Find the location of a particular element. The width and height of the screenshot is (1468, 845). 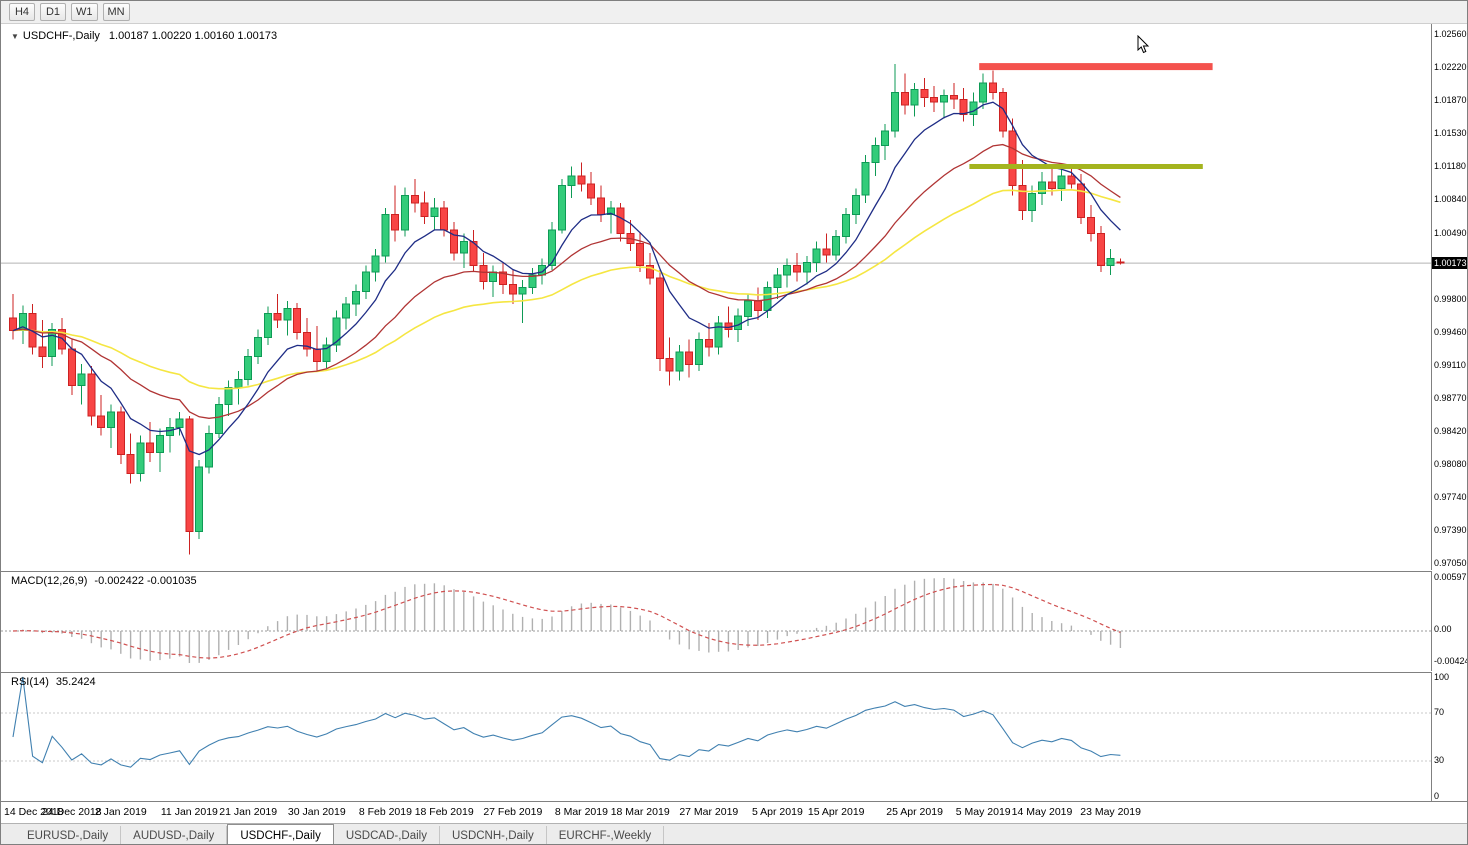

time-axis-label: 11 Jan 2019 is located at coordinates (189, 812).